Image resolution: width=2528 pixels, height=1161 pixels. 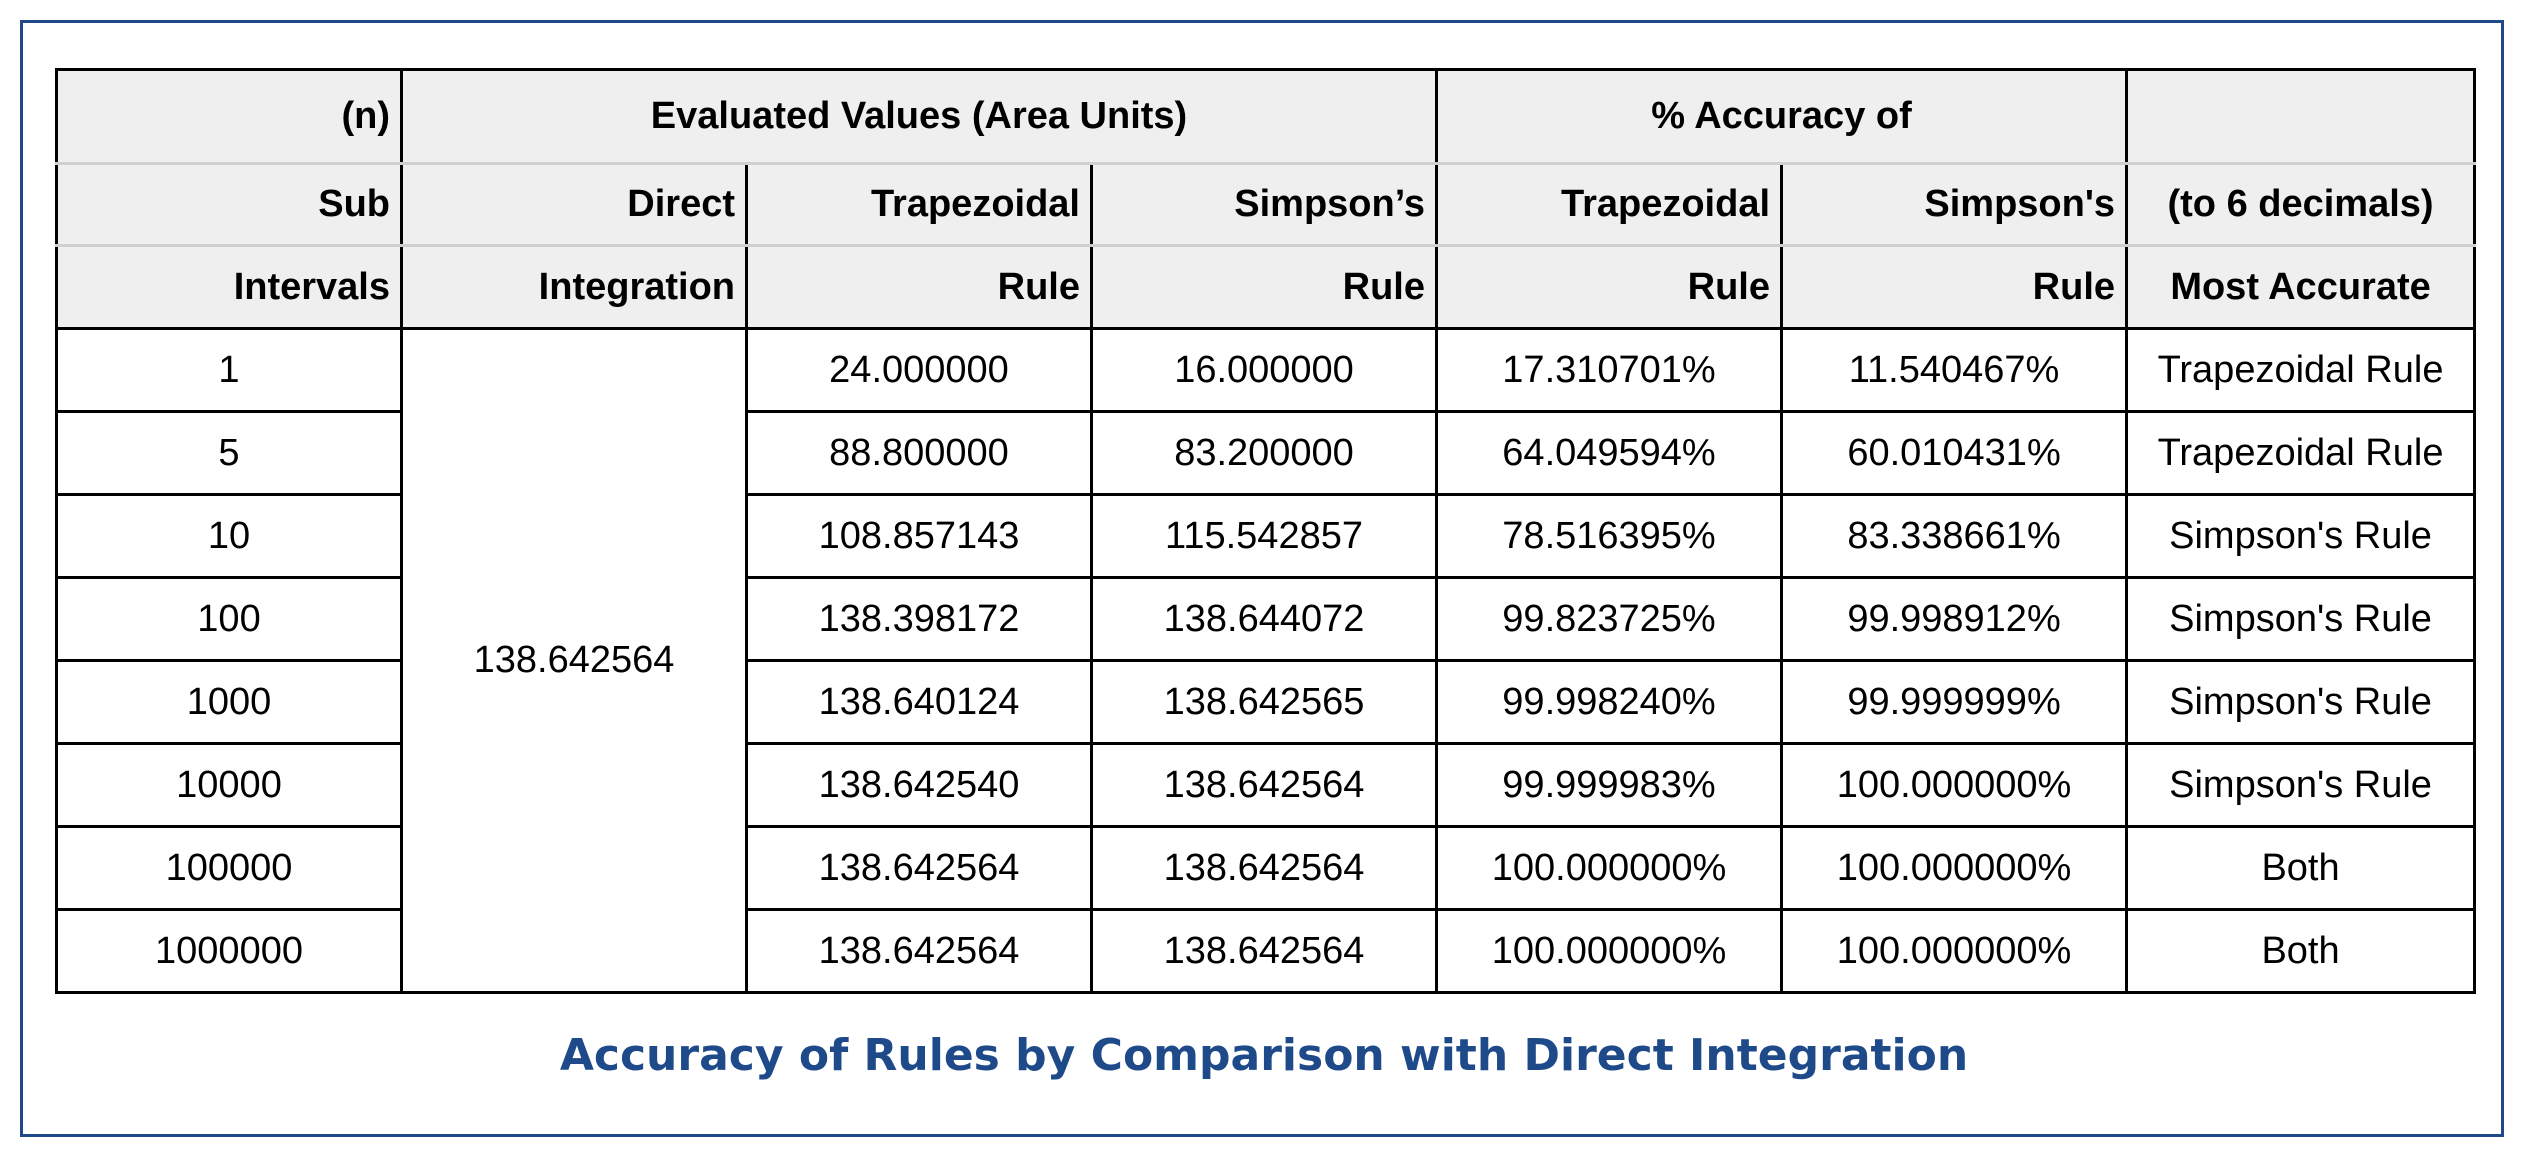 I want to click on cell-simpsons: 138.642565, so click(x=1264, y=702).